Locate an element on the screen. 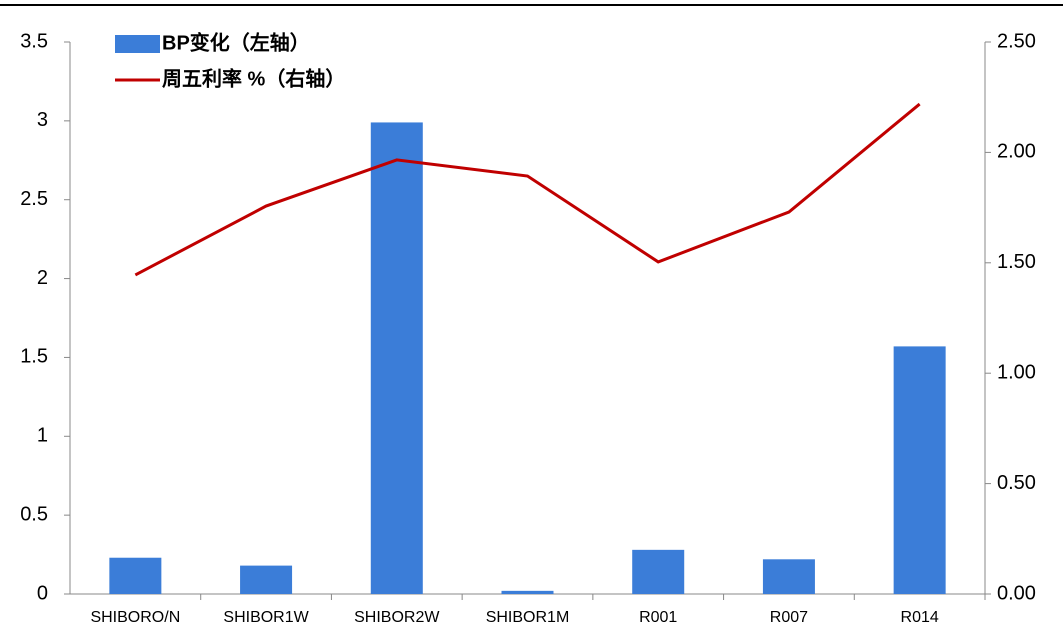 The width and height of the screenshot is (1063, 639). y-tick-label: 2.5 is located at coordinates (34, 199).